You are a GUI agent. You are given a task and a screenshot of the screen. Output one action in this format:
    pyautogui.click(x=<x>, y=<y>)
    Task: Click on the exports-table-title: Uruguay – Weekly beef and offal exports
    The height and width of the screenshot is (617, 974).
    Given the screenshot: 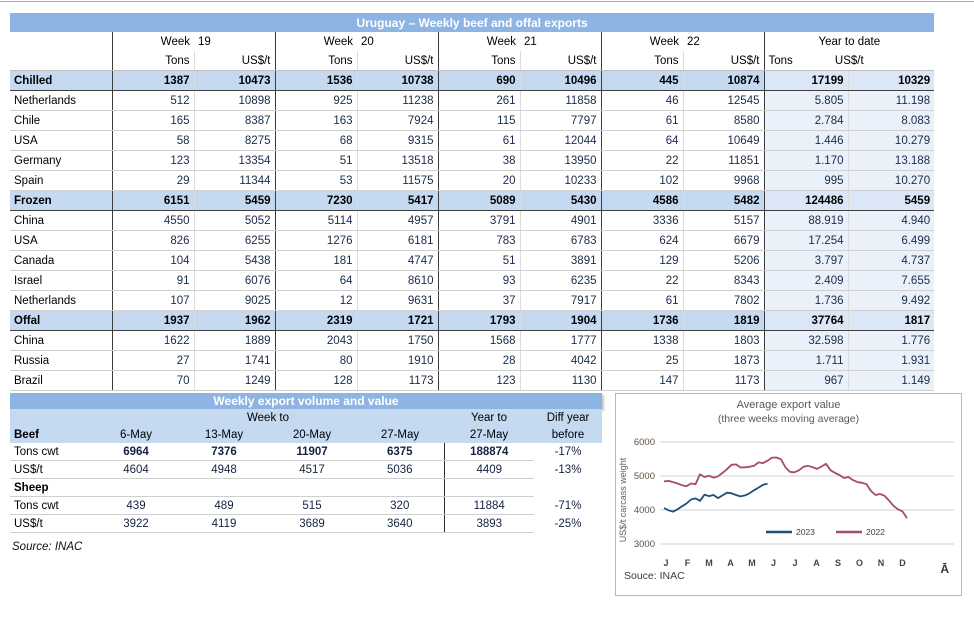 What is the action you would take?
    pyautogui.click(x=472, y=22)
    